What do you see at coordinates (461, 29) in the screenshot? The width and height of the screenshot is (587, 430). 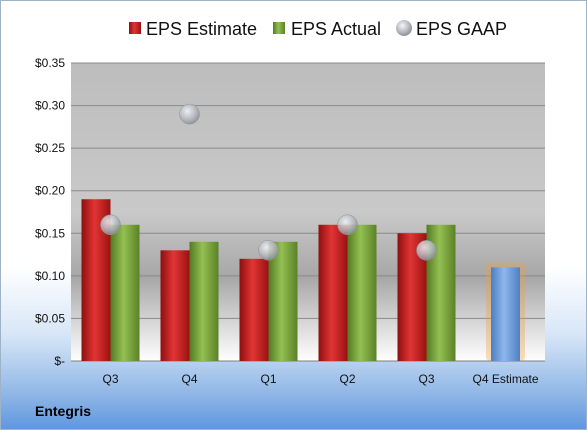 I see `legend-label-gaap: EPS GAAP` at bounding box center [461, 29].